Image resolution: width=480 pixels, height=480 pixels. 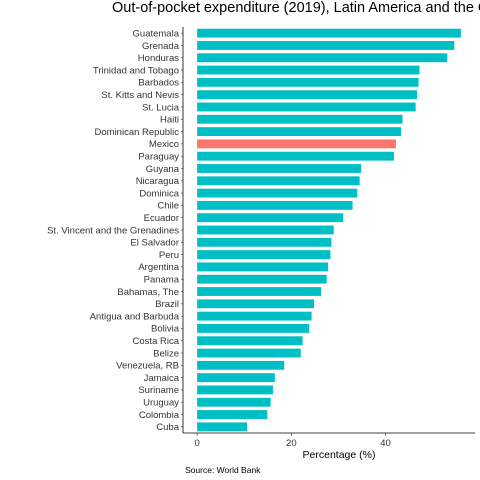 I want to click on bar-costa-rica, so click(x=250, y=341).